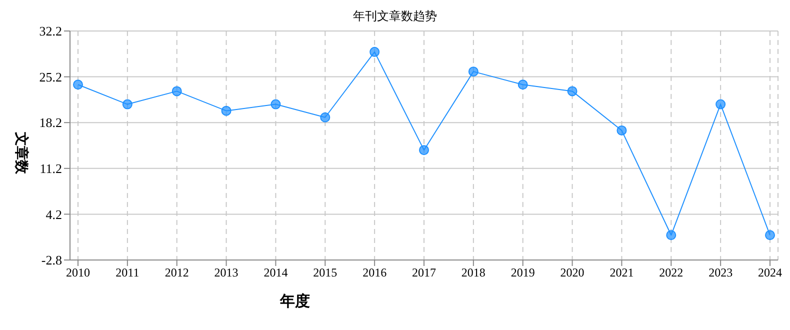 Image resolution: width=790 pixels, height=330 pixels. Describe the element at coordinates (522, 273) in the screenshot. I see `x-tick-label: 2019` at that location.